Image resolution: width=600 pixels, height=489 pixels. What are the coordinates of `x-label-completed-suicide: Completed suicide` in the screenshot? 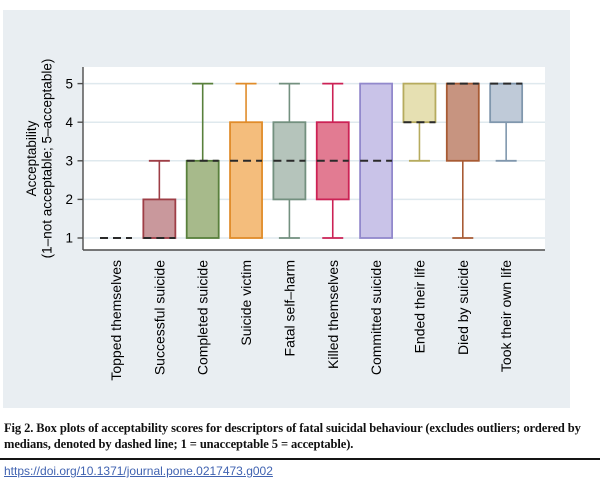 It's located at (203, 317).